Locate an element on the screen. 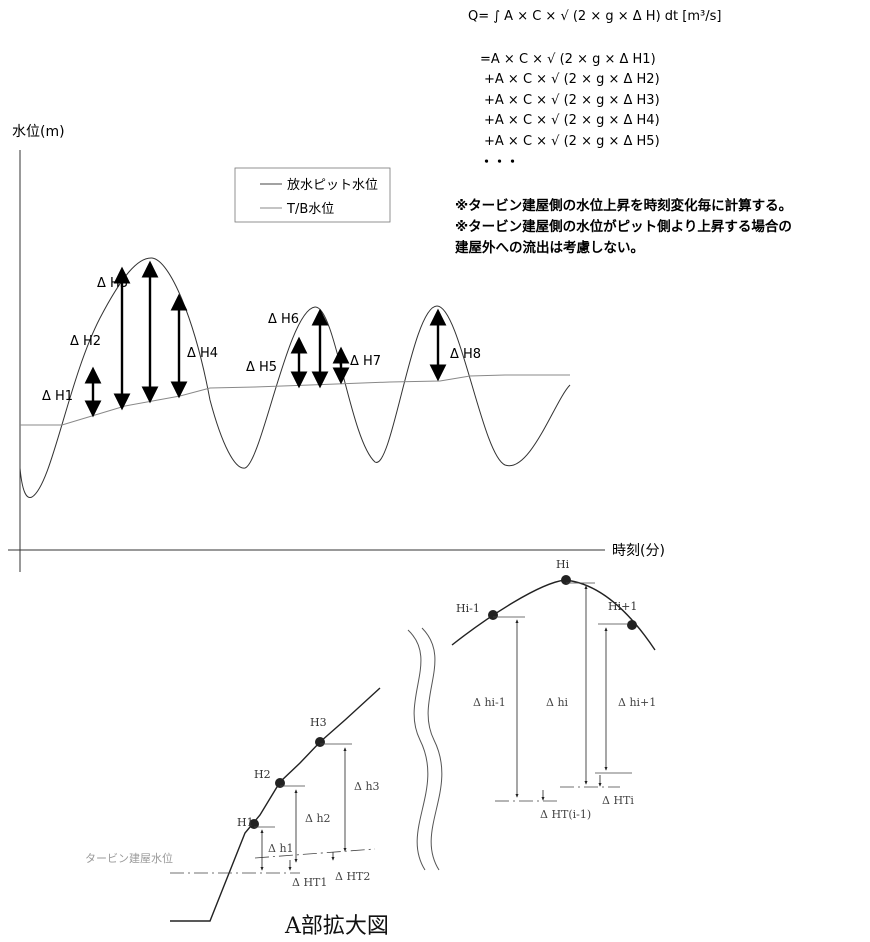 The image size is (870, 942). x-axis-label: 時刻(分) is located at coordinates (638, 551).